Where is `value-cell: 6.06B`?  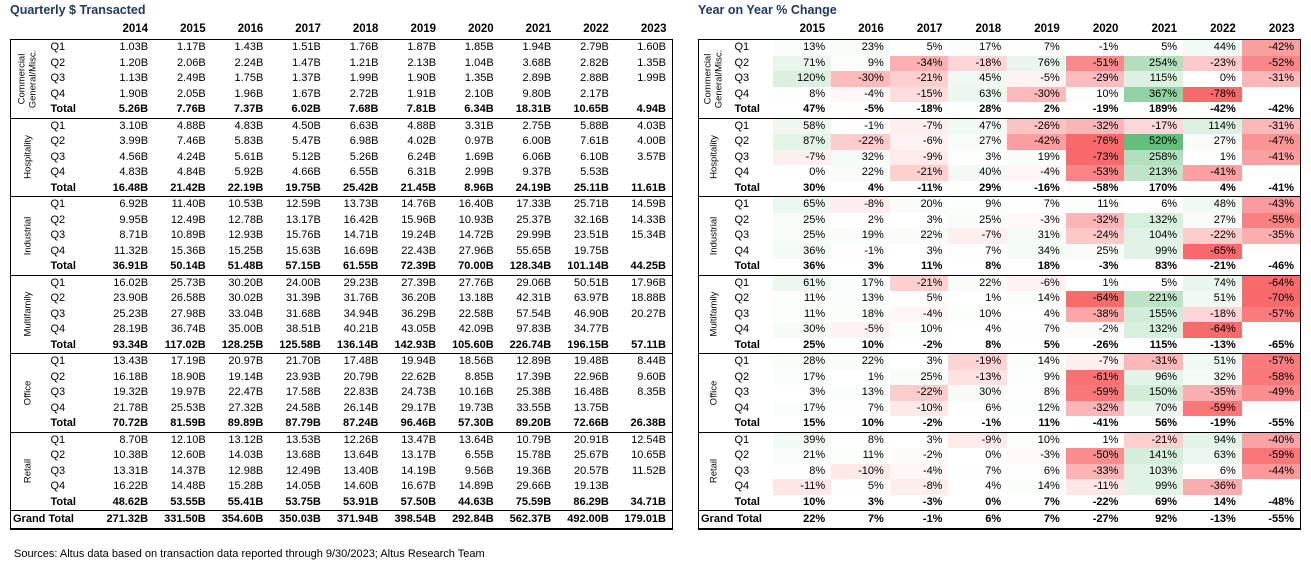 value-cell: 6.06B is located at coordinates (537, 156).